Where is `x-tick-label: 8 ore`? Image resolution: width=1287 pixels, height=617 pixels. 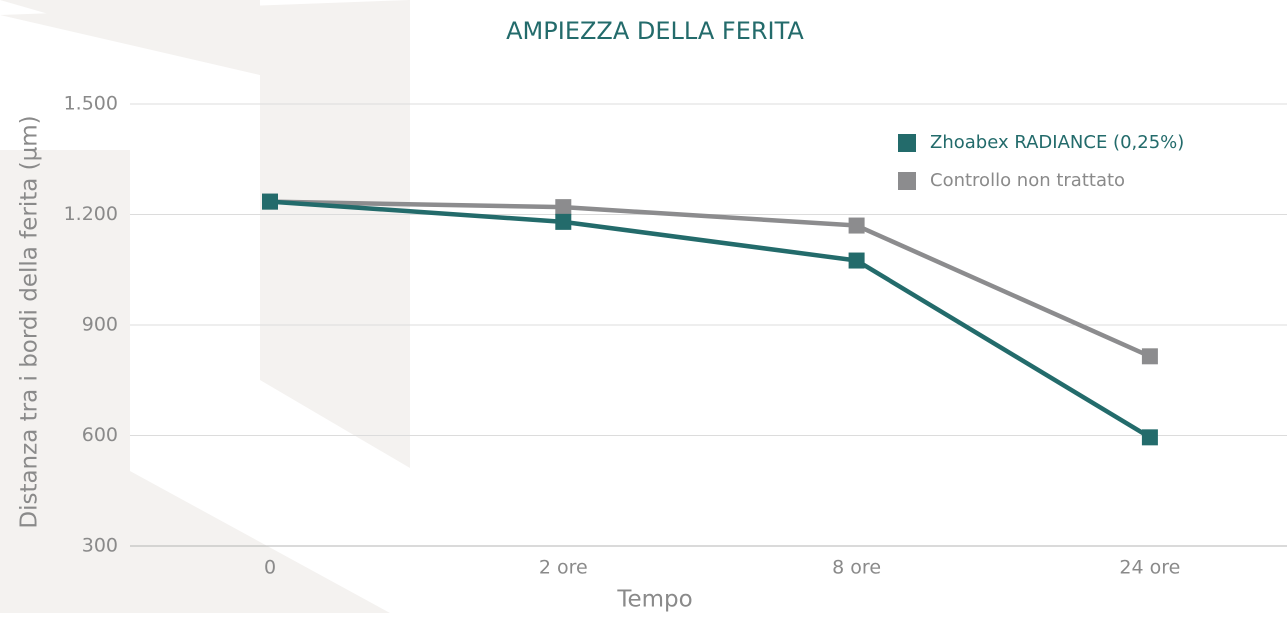
x-tick-label: 8 ore is located at coordinates (856, 568).